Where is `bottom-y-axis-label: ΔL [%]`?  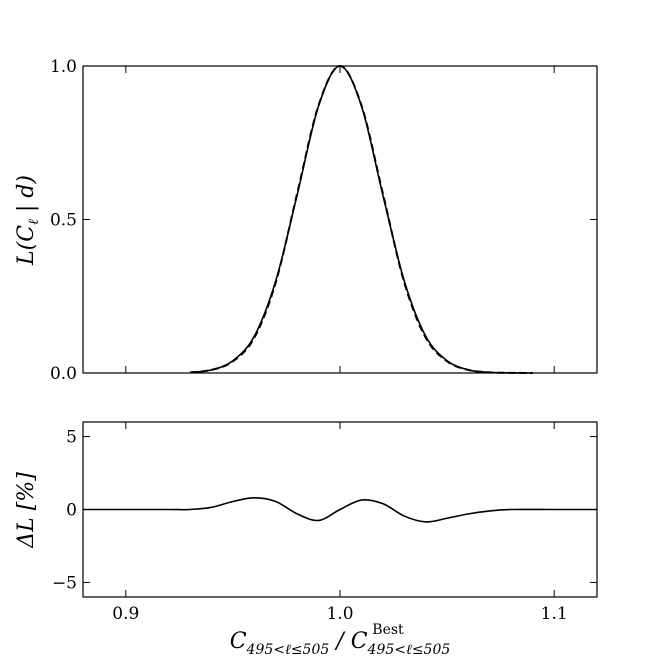
bottom-y-axis-label: ΔL [%] is located at coordinates (26, 510).